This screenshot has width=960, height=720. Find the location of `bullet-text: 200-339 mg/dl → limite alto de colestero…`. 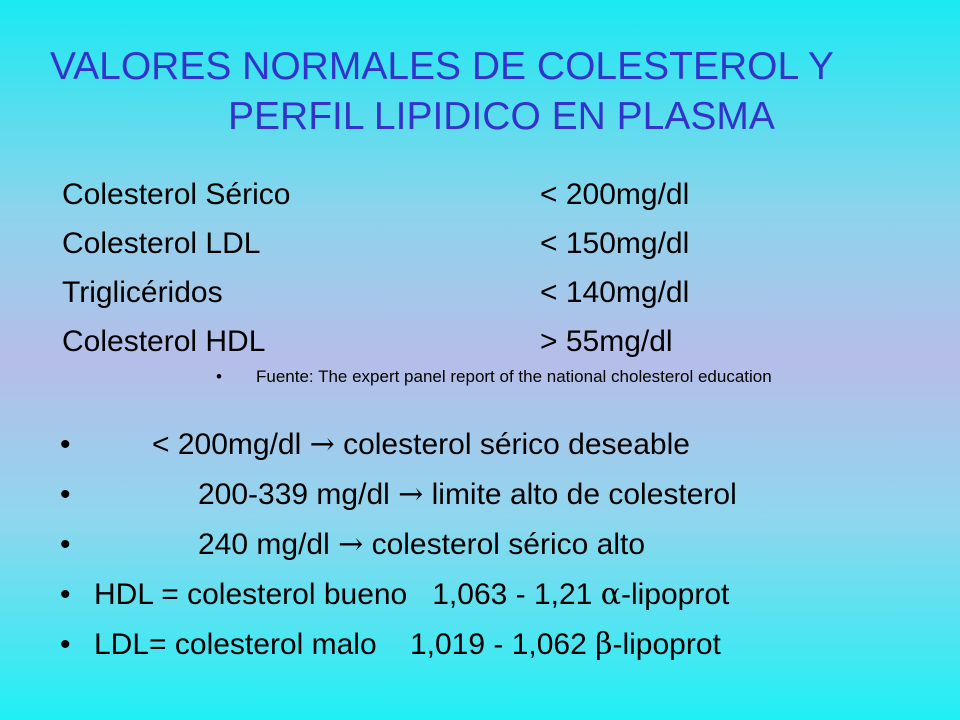

bullet-text: 200-339 mg/dl → limite alto de colestero… is located at coordinates (467, 495).